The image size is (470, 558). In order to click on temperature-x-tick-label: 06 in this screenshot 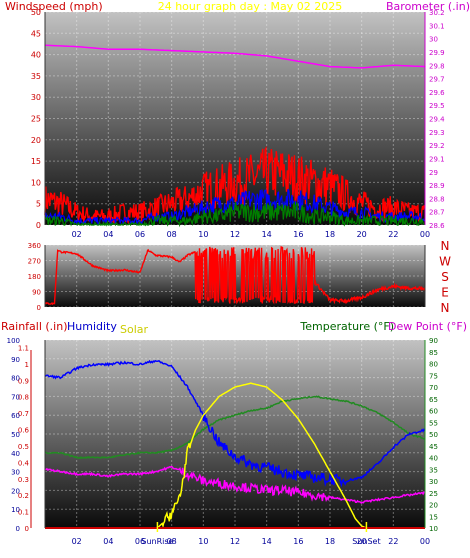, I will do `click(140, 541)`.